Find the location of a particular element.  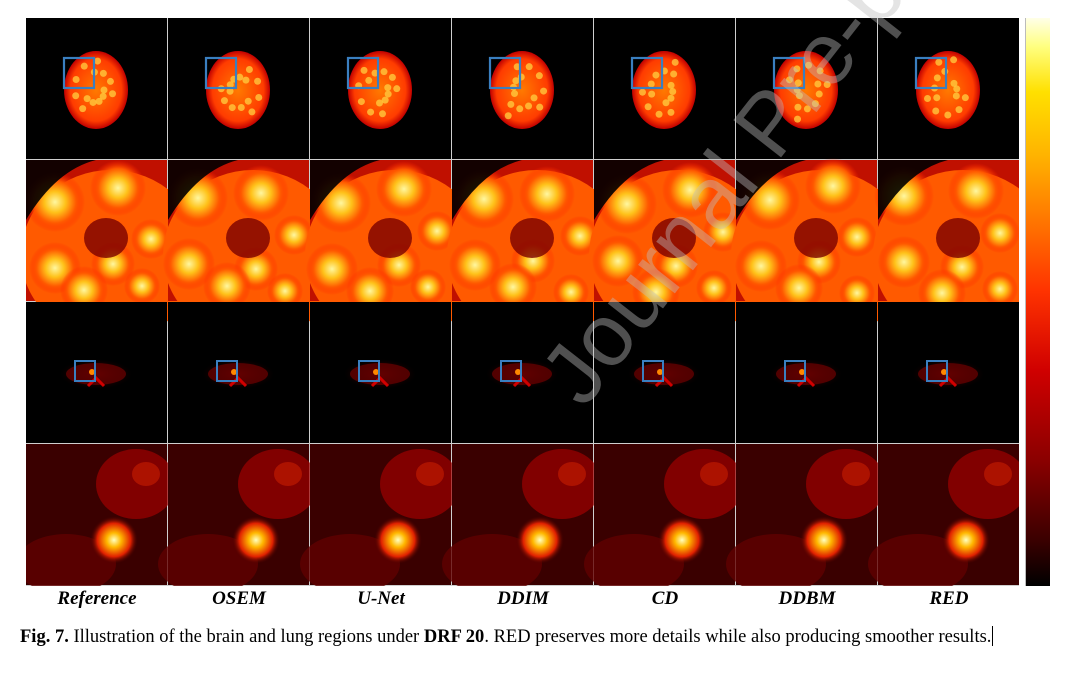

column-label-ddim: DDIM is located at coordinates (523, 598).